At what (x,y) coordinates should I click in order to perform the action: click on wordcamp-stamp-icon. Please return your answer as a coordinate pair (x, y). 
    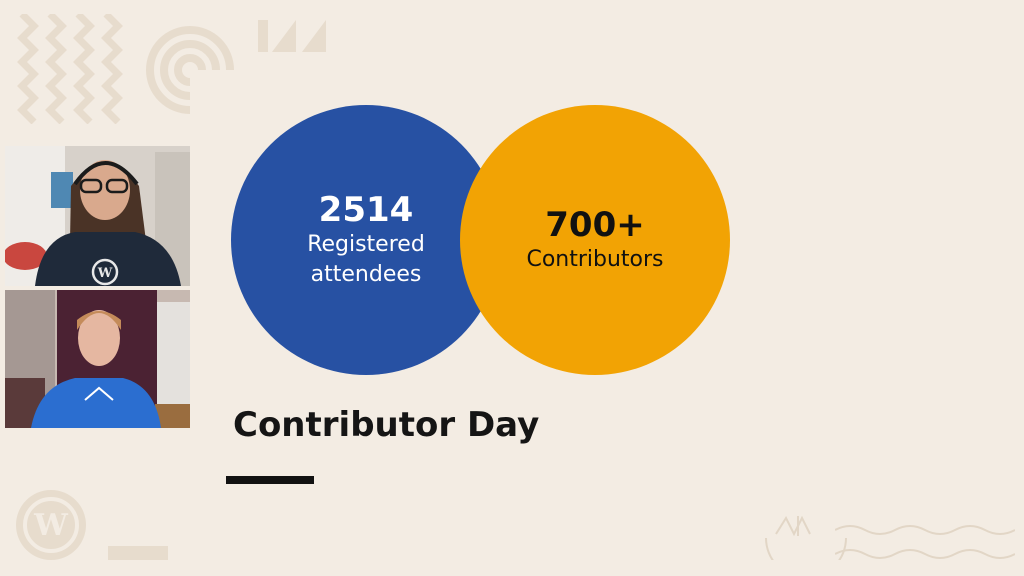
    Looking at the image, I should click on (806, 537).